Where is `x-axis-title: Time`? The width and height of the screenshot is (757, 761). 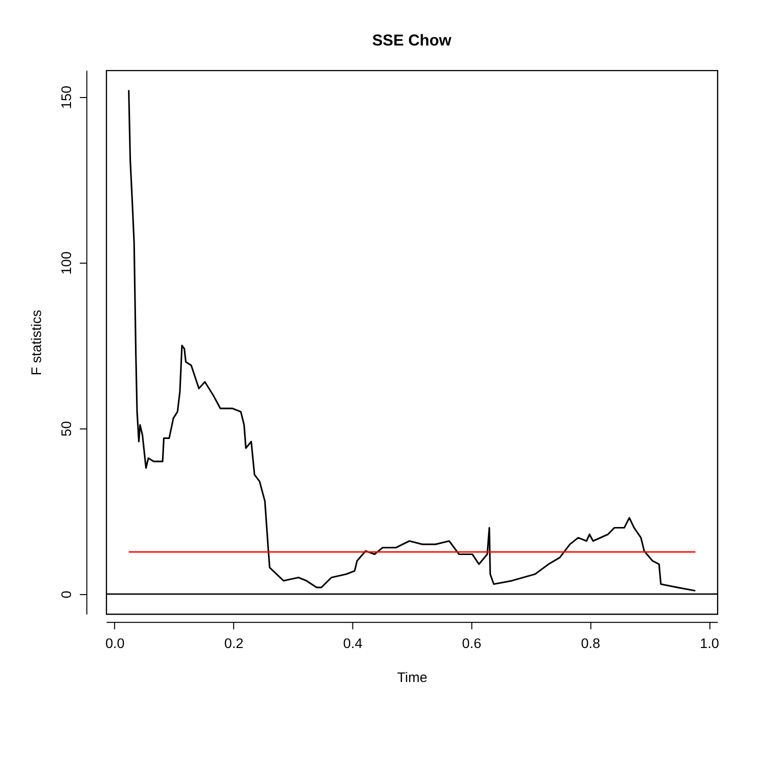
x-axis-title: Time is located at coordinates (412, 676).